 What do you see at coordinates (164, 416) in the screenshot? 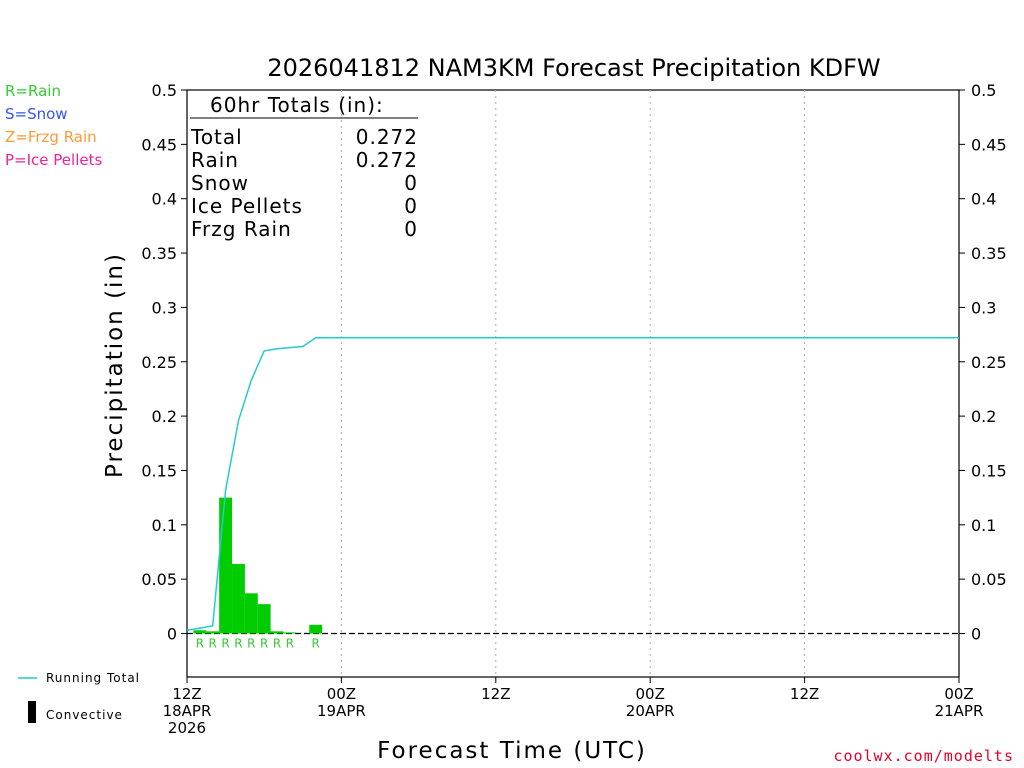
I see `y-tick-label-left: 0.2` at bounding box center [164, 416].